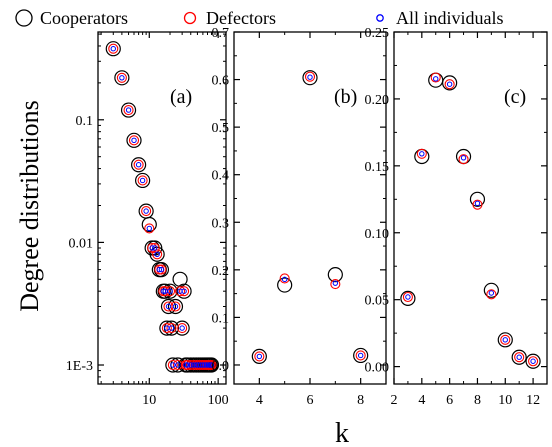 The image size is (552, 447). What do you see at coordinates (181, 97) in the screenshot?
I see `panel-label: (a)` at bounding box center [181, 97].